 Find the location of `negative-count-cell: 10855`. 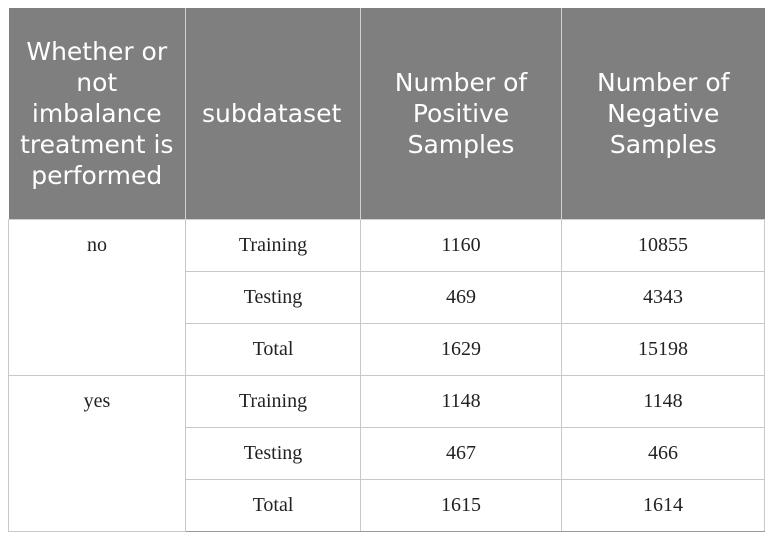

negative-count-cell: 10855 is located at coordinates (663, 245).